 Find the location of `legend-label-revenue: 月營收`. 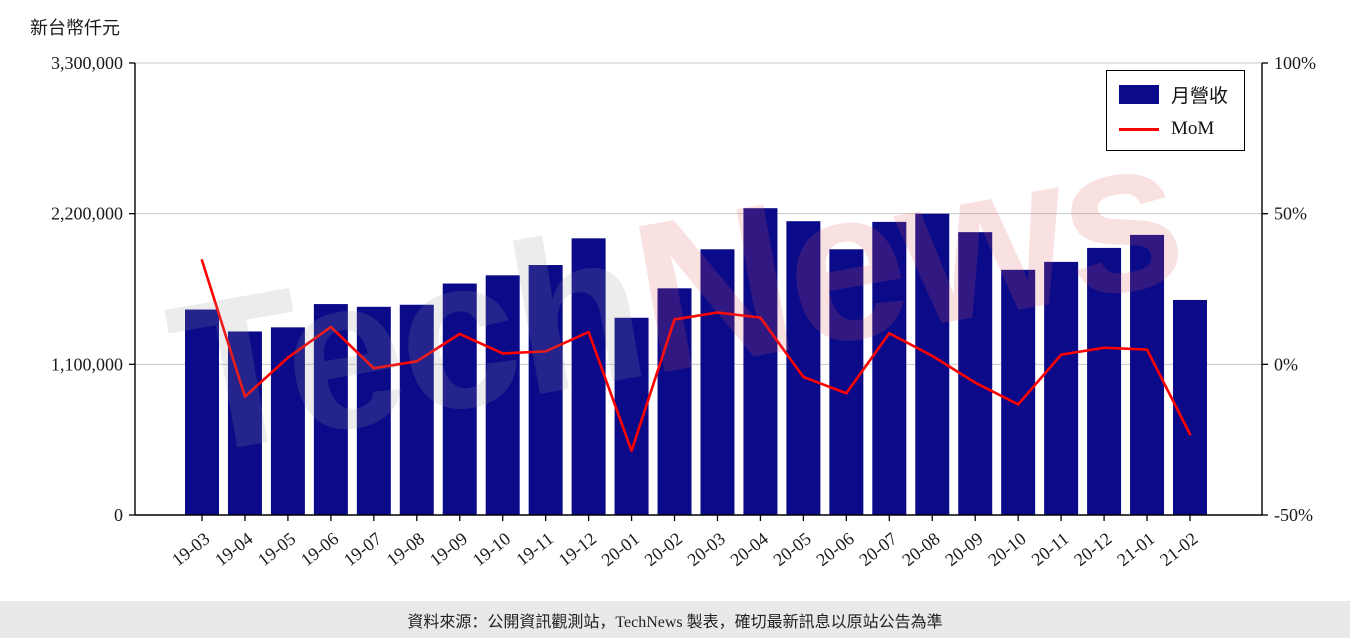

legend-label-revenue: 月營收 is located at coordinates (1200, 96).